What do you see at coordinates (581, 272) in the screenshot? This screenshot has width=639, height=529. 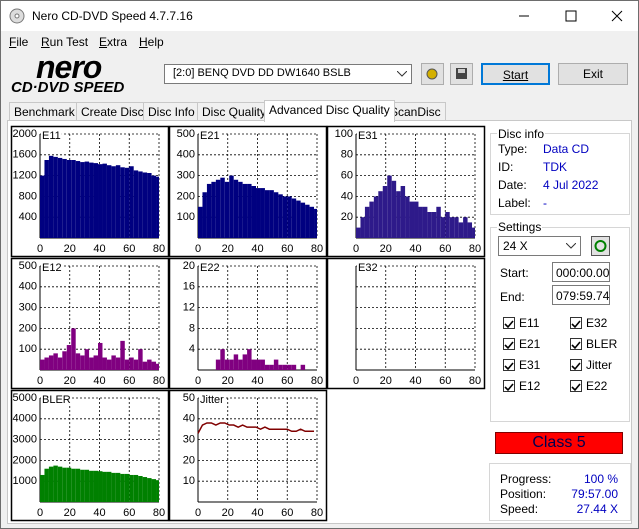 I see `start-input: 000:00.00` at bounding box center [581, 272].